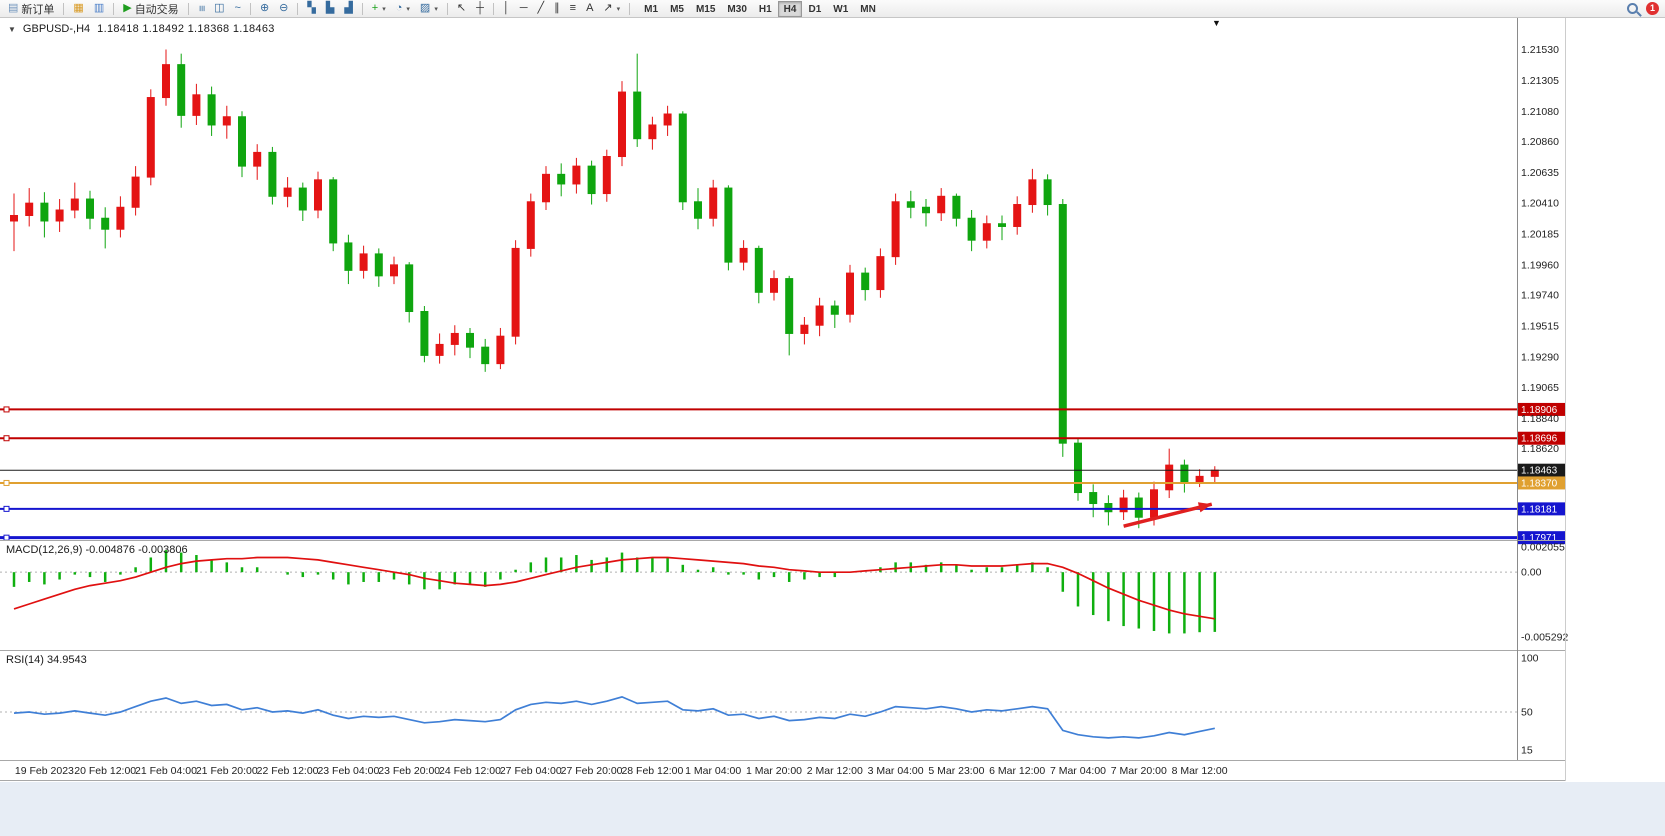 The width and height of the screenshot is (1665, 836). Describe the element at coordinates (219, 9) in the screenshot. I see `candlestick-chart-button: ◫` at that location.